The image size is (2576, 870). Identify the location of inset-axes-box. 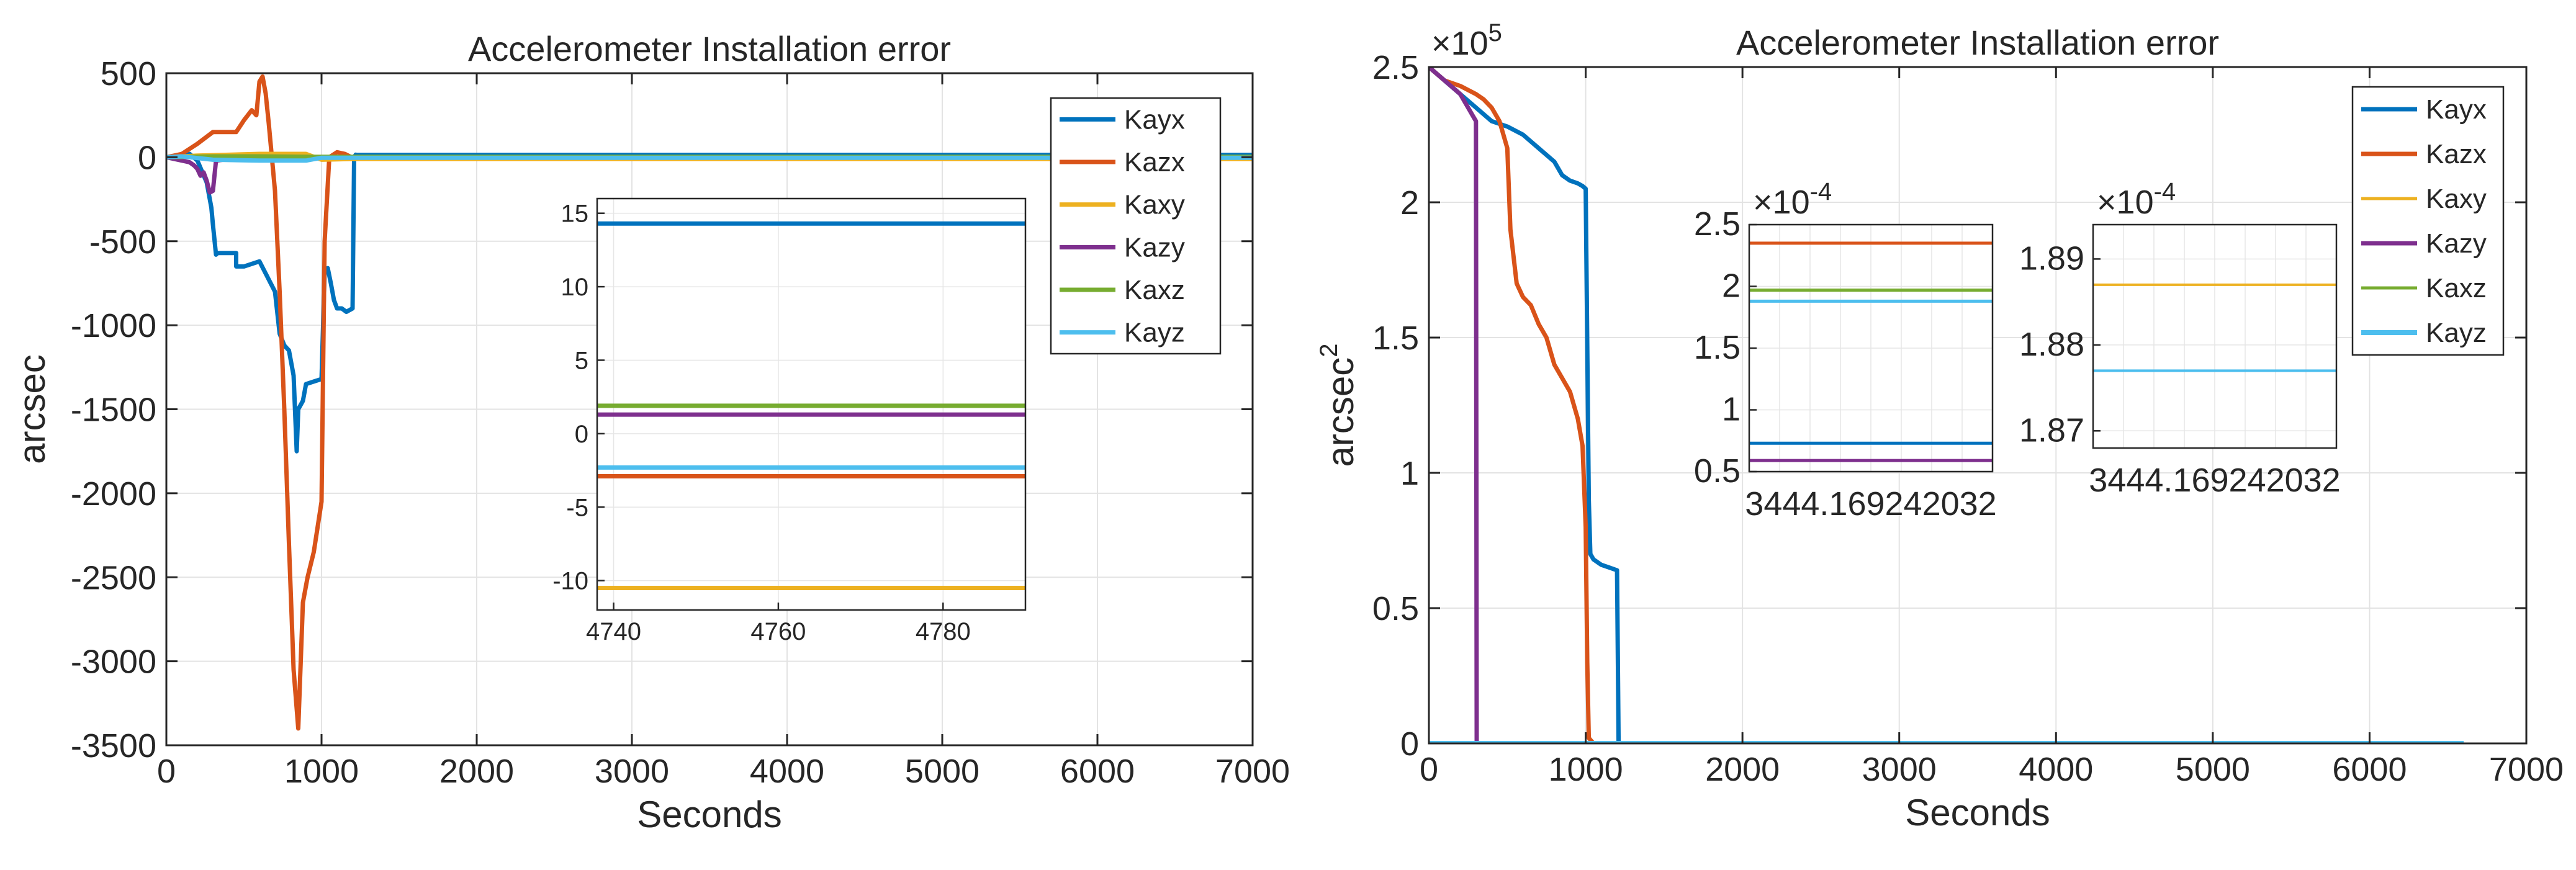
(811, 404).